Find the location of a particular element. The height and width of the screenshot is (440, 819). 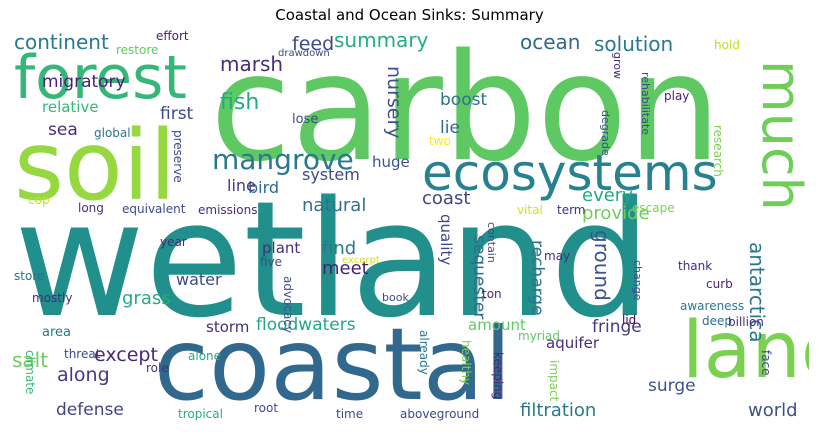

word-lie: lie is located at coordinates (450, 128).